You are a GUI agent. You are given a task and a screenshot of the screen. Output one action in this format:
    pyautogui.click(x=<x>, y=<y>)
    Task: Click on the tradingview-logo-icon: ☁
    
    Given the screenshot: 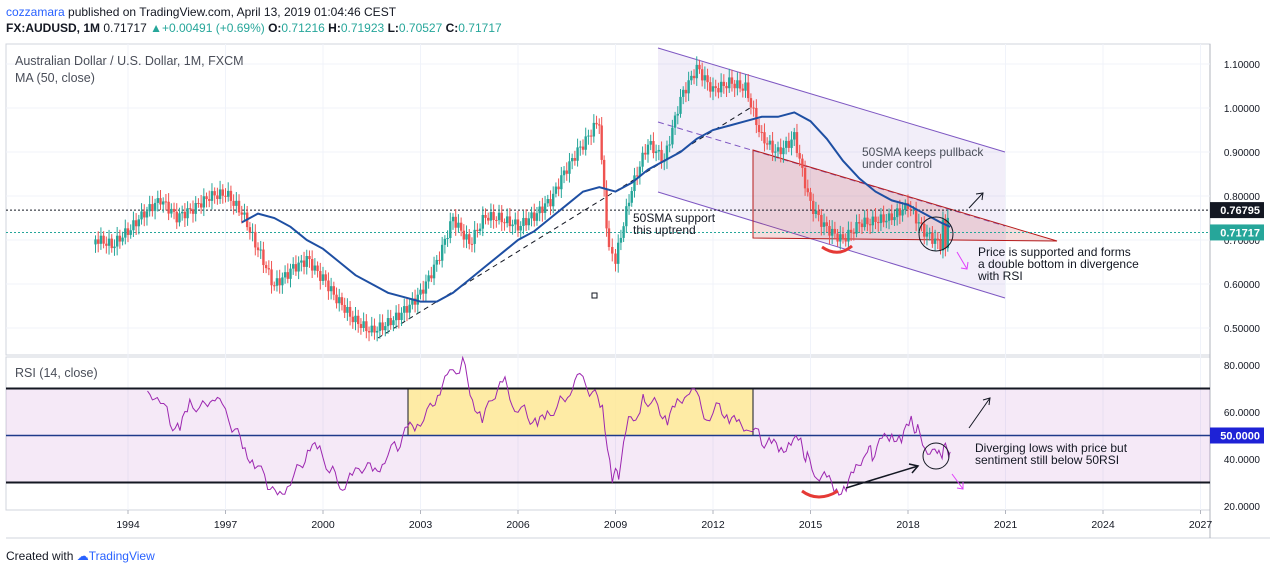 What is the action you would take?
    pyautogui.click(x=82, y=556)
    